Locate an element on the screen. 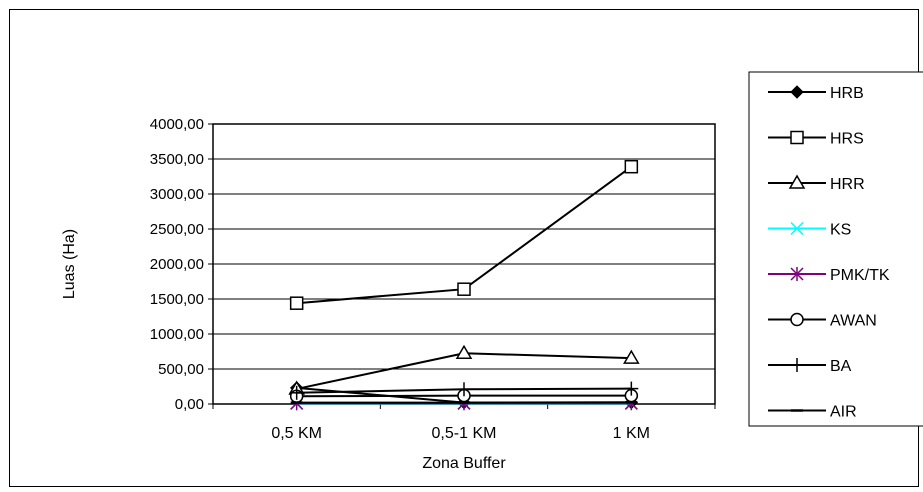 The width and height of the screenshot is (923, 492). y-tick-label: 2500,00 is located at coordinates (177, 229).